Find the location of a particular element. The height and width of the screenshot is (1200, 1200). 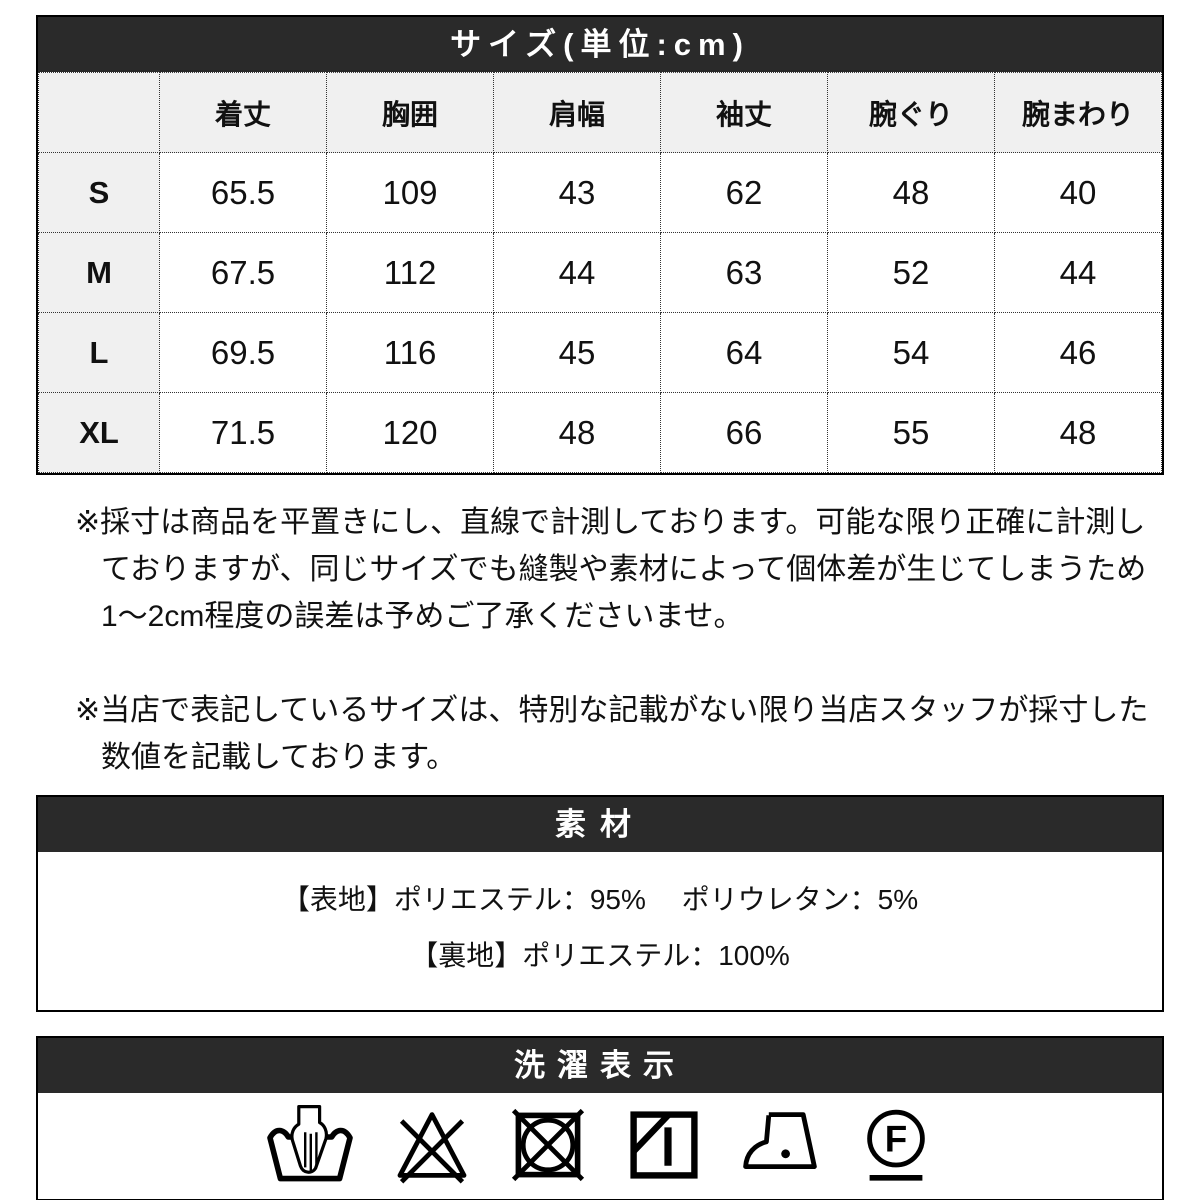

iron-low-temperature-icon is located at coordinates (780, 1145).